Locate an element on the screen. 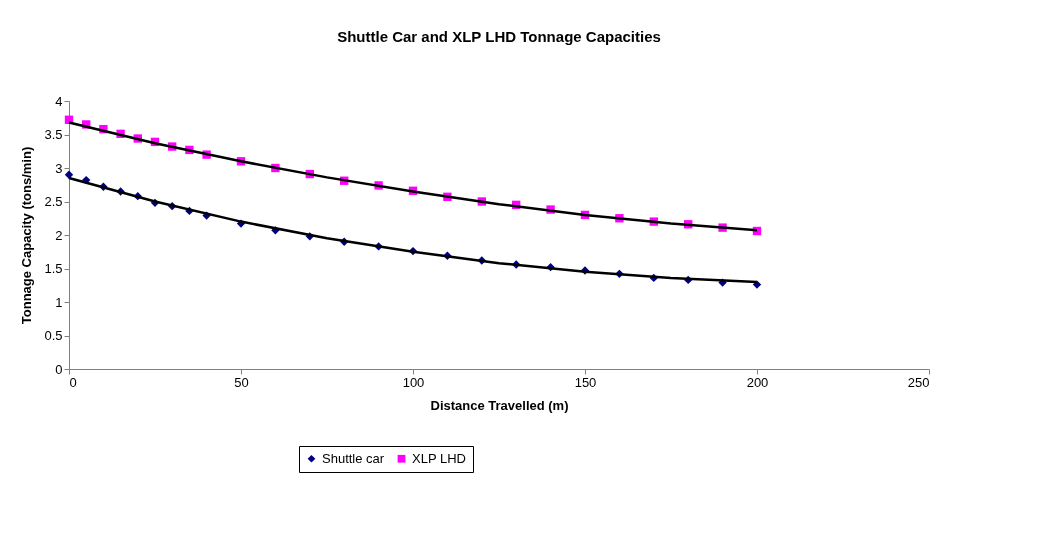  x-tick-label: 250 is located at coordinates (918, 382).